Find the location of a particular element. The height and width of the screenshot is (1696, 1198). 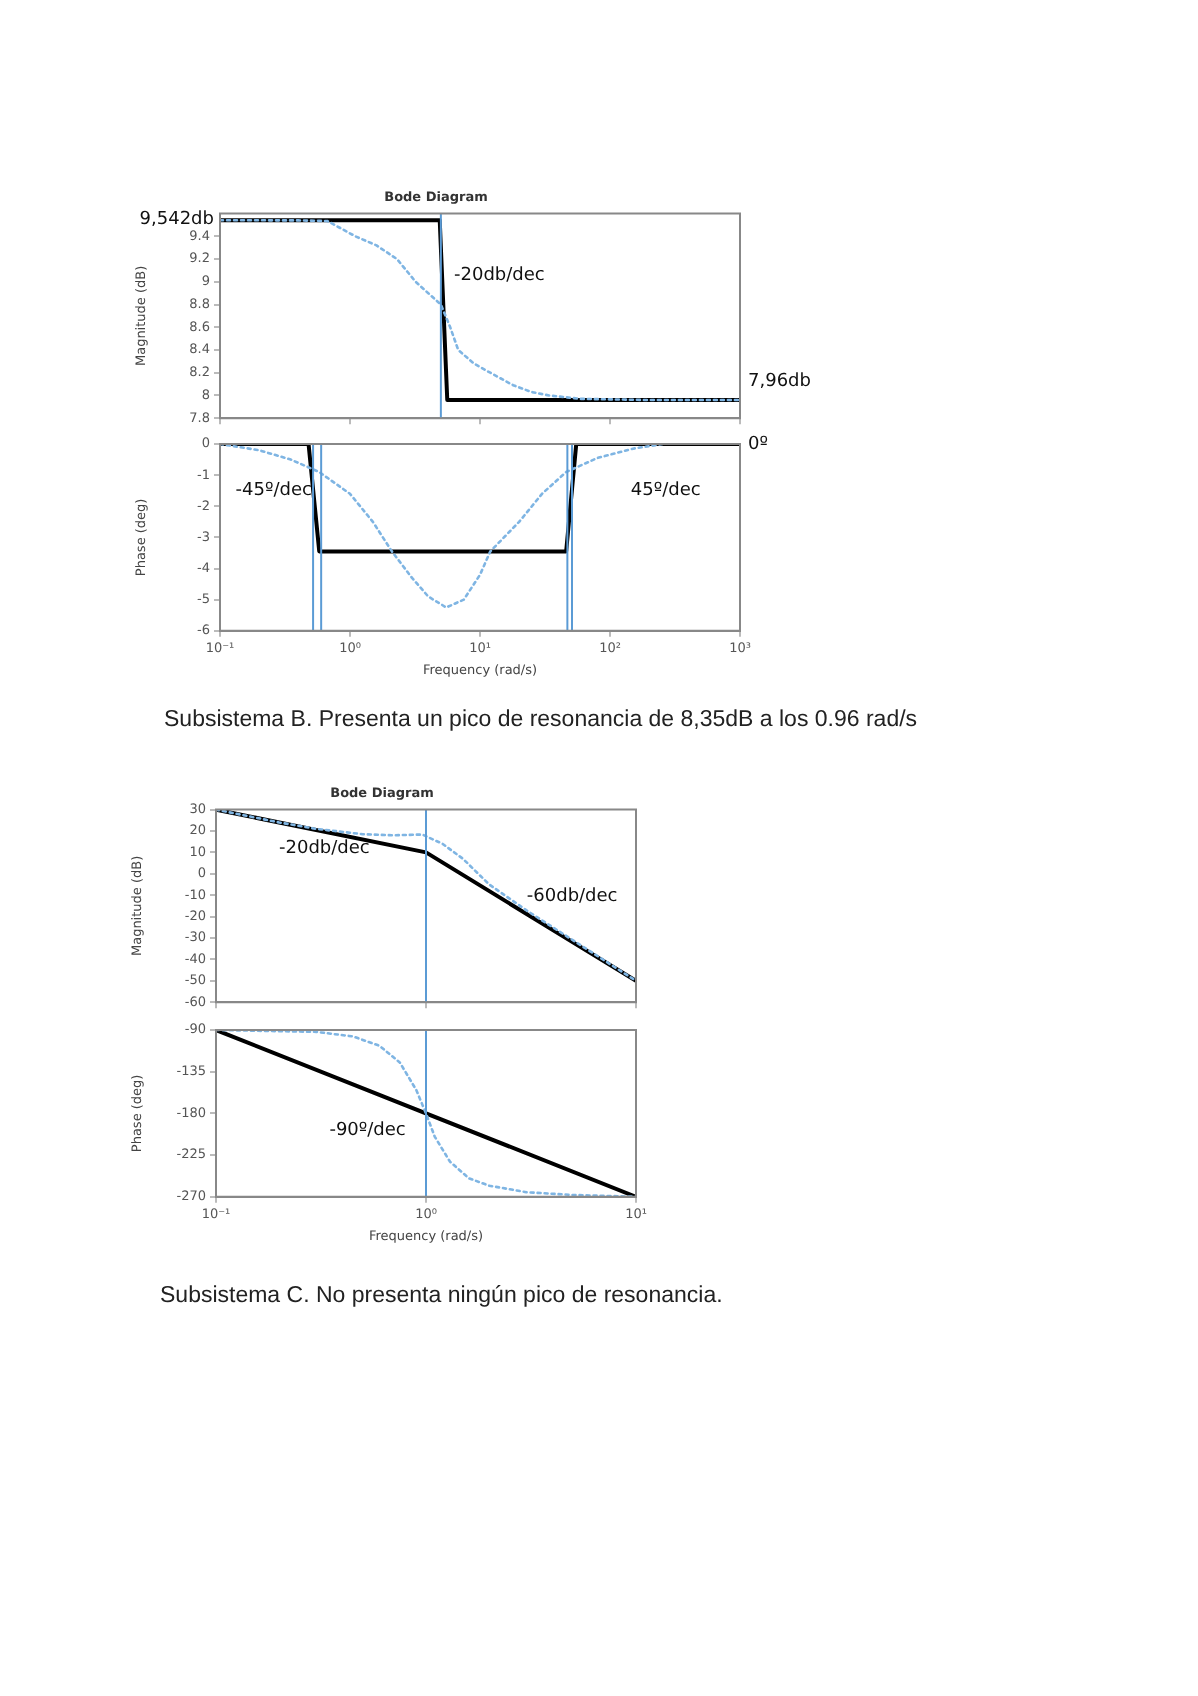

annotation: -90º/dec is located at coordinates (367, 1130).